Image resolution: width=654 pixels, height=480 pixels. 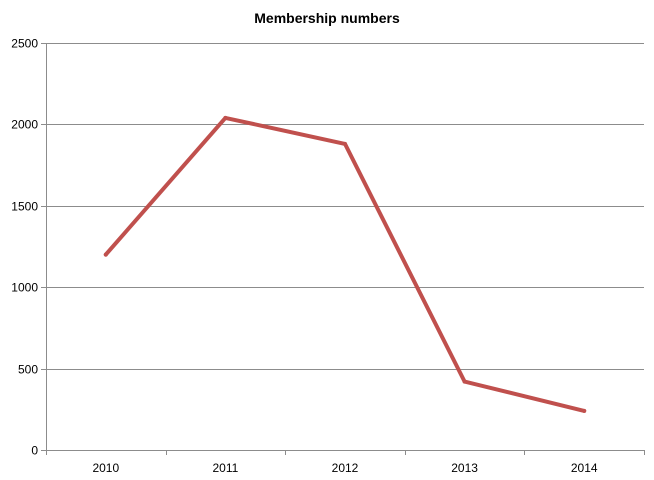 What do you see at coordinates (464, 468) in the screenshot?
I see `x-tick-label: 2013` at bounding box center [464, 468].